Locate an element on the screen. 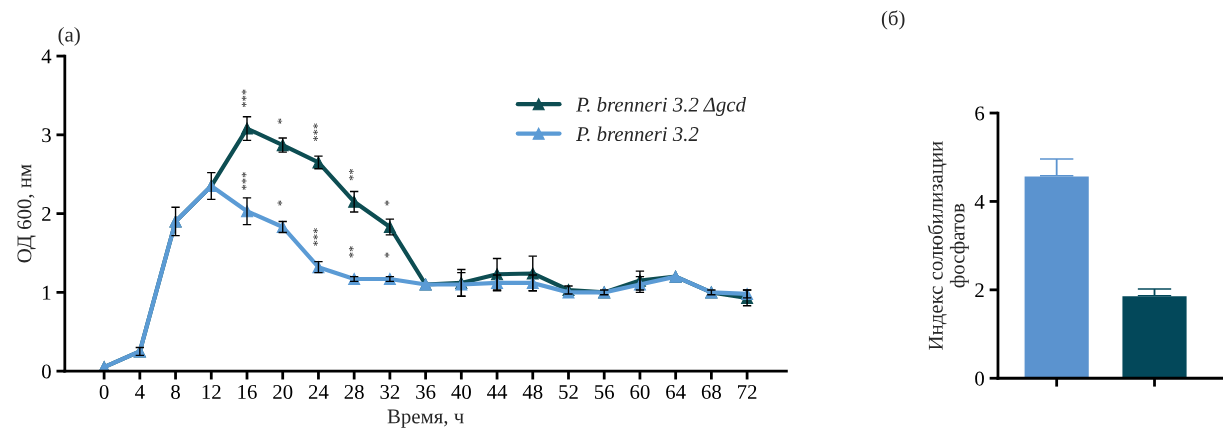 This screenshot has height=445, width=1223. x-tick-label: 12 is located at coordinates (211, 391).